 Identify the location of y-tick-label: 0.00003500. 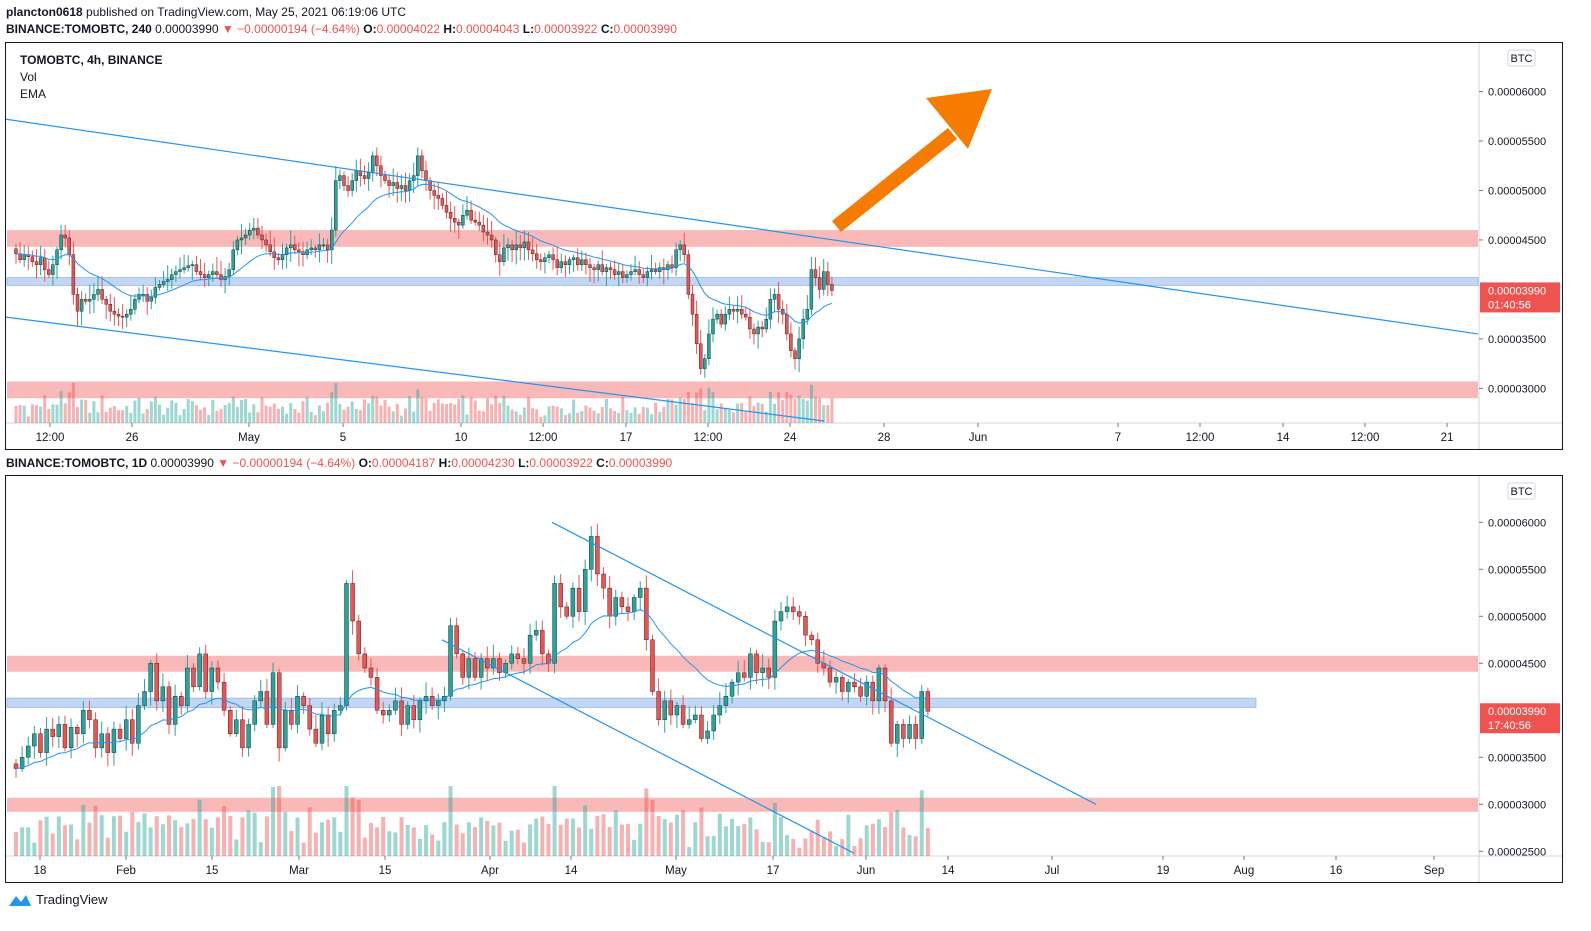
(1517, 758).